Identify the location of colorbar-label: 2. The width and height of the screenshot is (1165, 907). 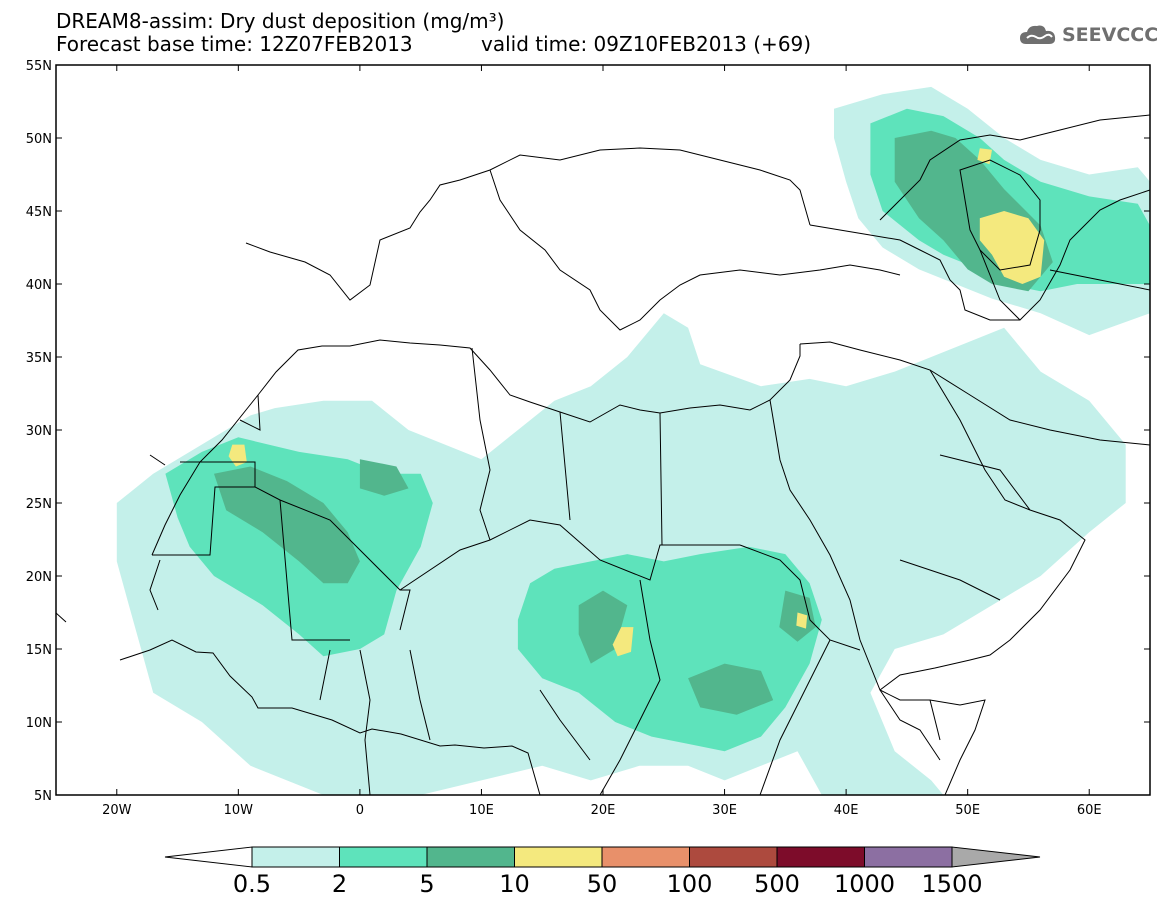
(339, 884).